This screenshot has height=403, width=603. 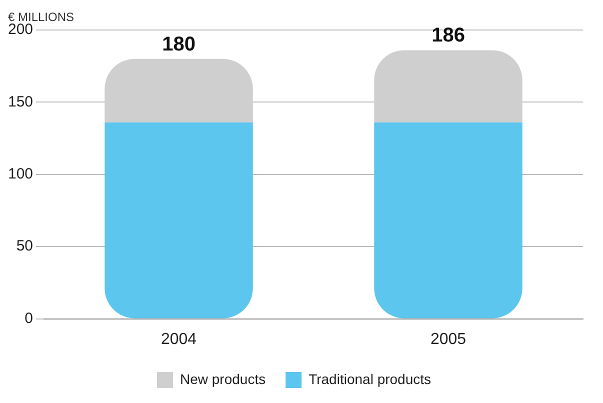 I want to click on x-tick-label: 2004, so click(x=178, y=339).